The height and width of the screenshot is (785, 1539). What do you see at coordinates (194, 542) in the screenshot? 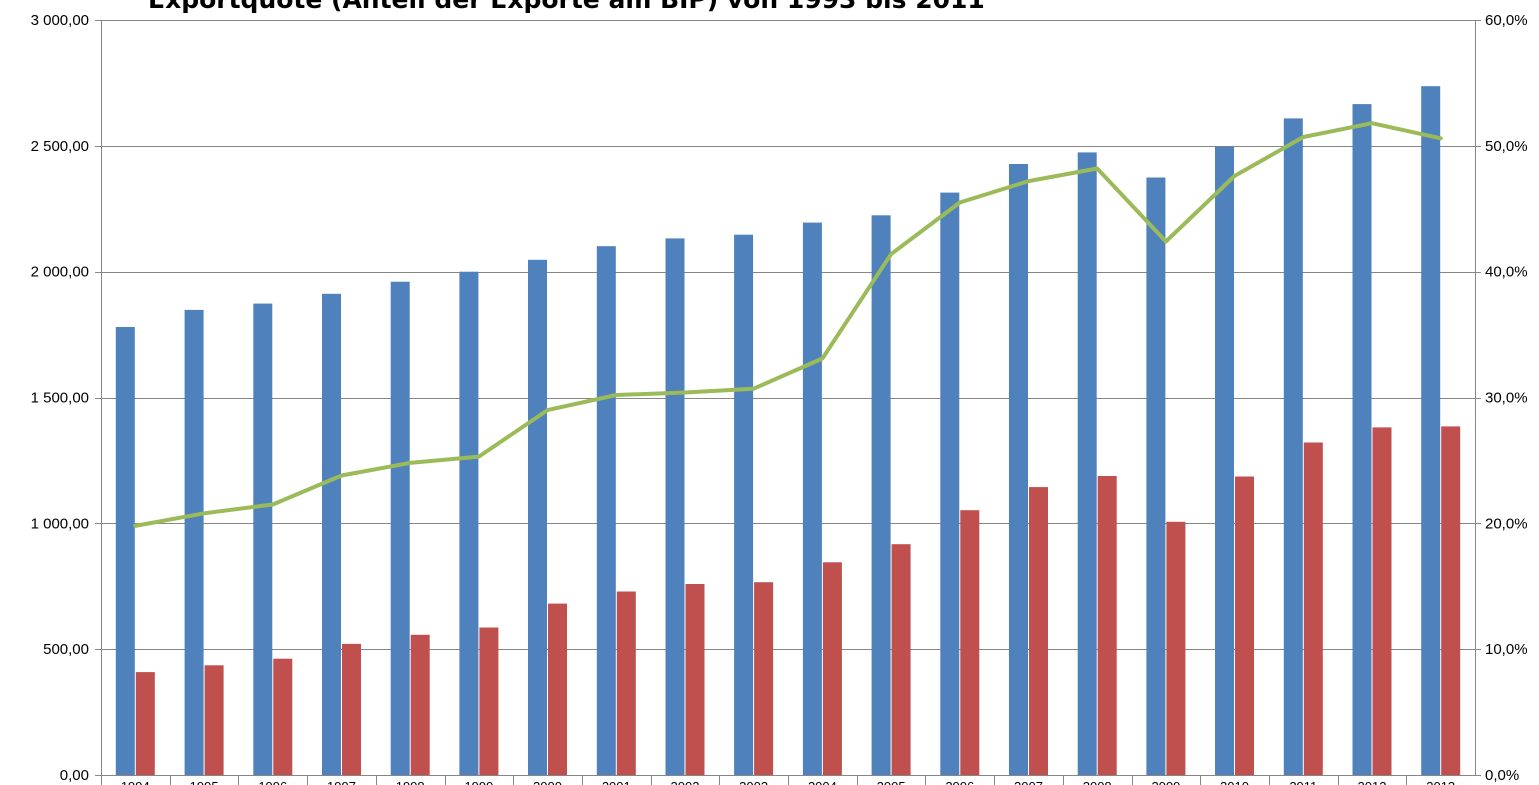
I see `bar-series1-1995` at bounding box center [194, 542].